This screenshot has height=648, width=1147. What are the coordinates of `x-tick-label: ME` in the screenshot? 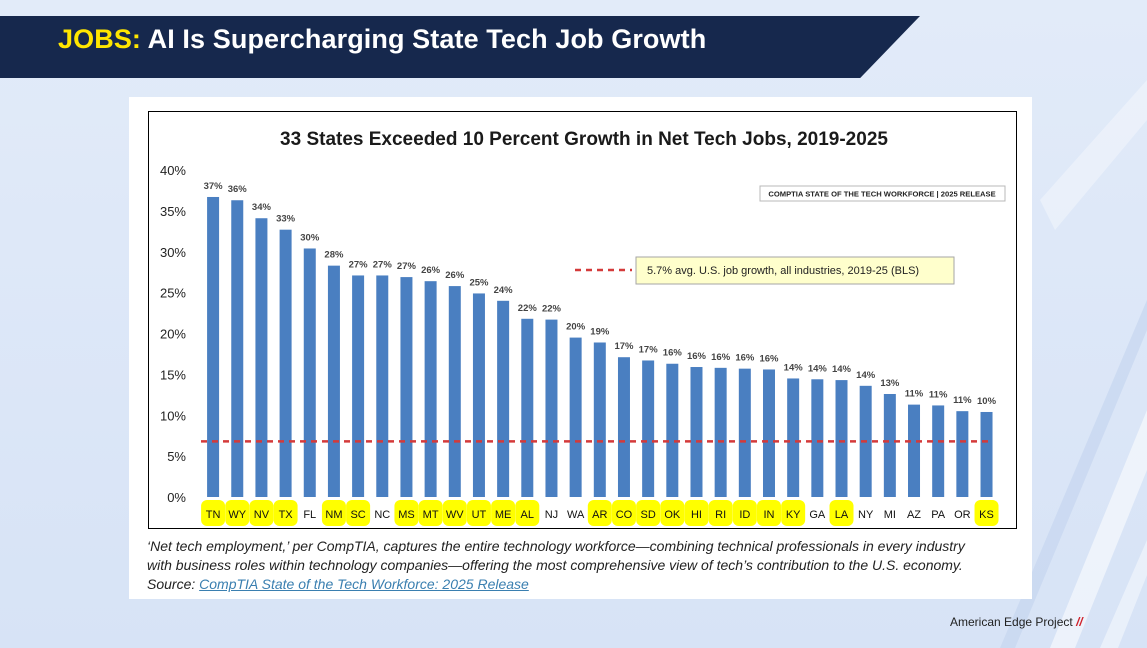 It's located at (503, 515).